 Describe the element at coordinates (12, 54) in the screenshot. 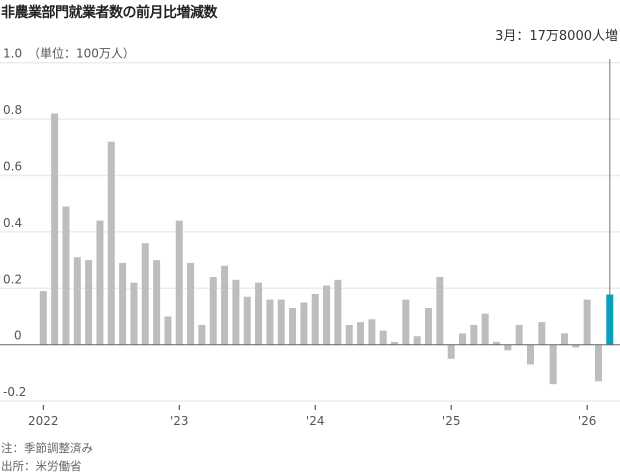

I see `y-tick-label: 1.0` at that location.